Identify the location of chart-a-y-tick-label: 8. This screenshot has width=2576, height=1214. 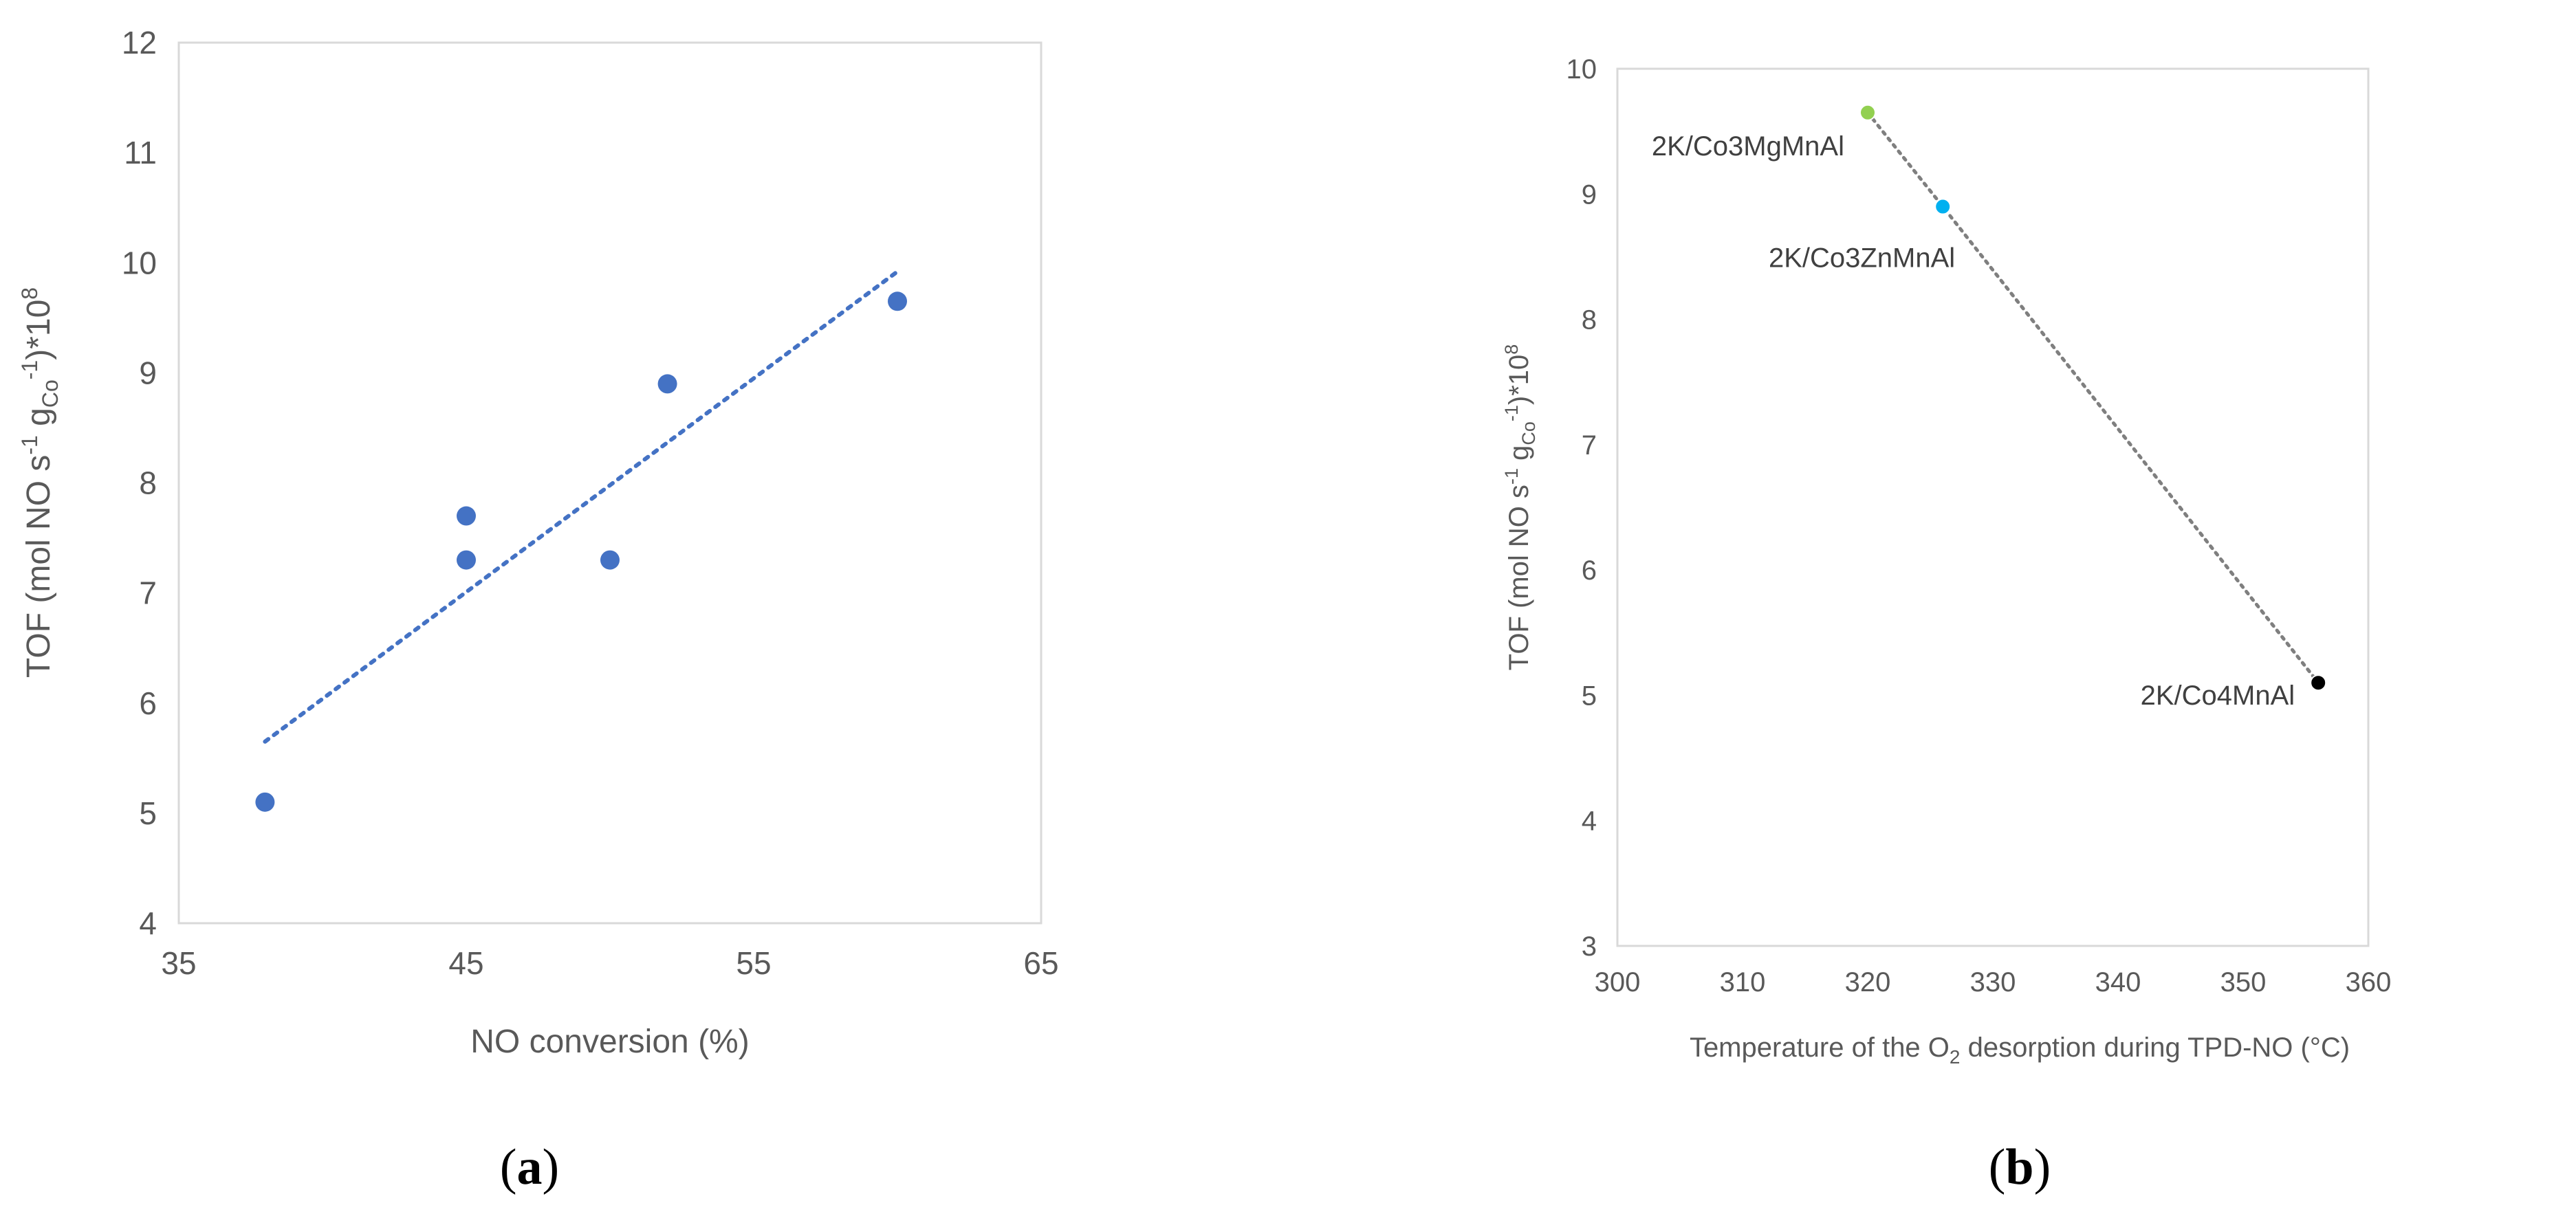
(148, 483).